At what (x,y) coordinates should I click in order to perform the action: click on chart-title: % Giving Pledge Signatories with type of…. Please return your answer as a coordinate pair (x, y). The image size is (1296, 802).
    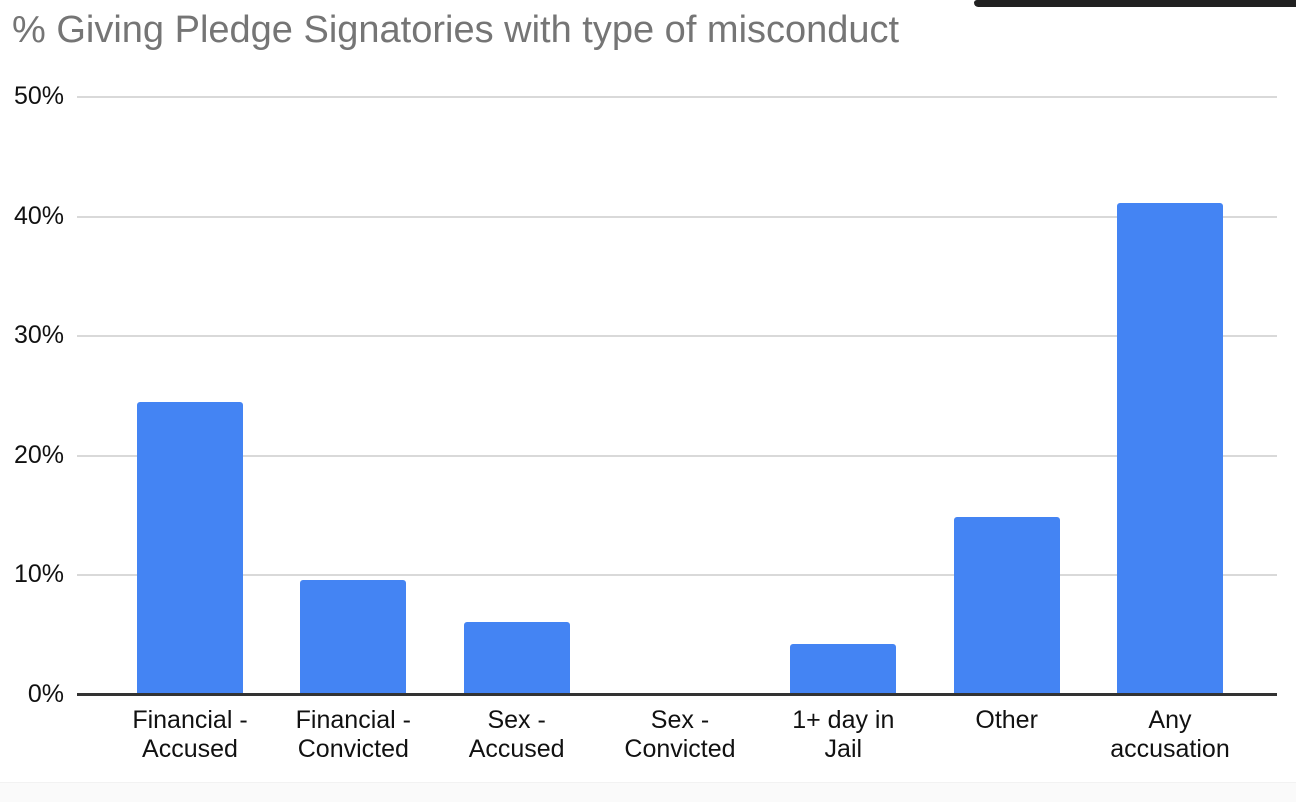
    Looking at the image, I should click on (456, 30).